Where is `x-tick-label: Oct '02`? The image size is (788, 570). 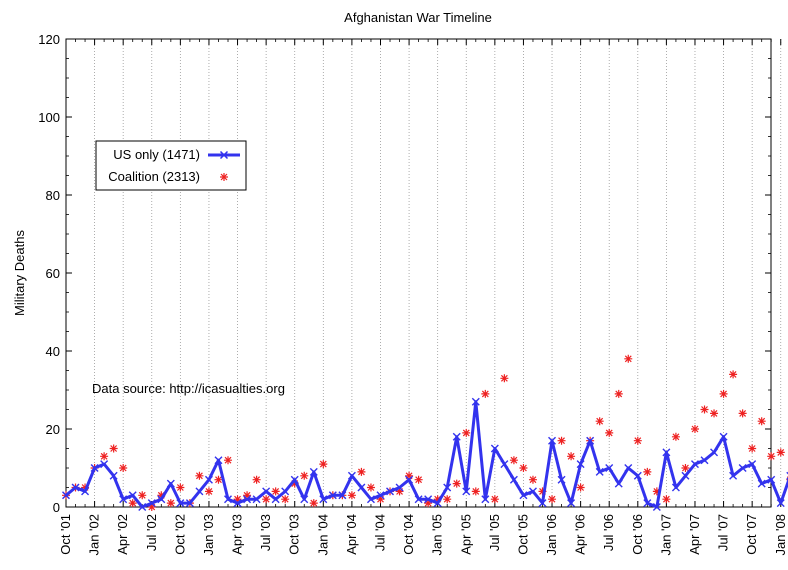
x-tick-label: Oct '02 is located at coordinates (179, 534).